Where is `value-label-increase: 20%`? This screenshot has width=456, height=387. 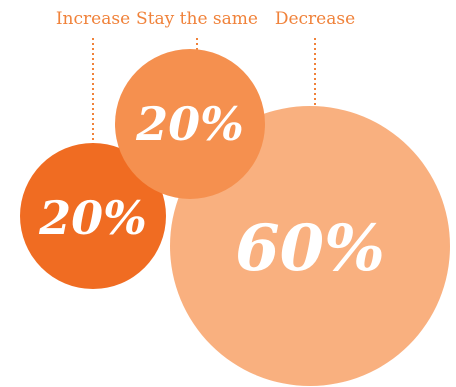 value-label-increase: 20% is located at coordinates (92, 218).